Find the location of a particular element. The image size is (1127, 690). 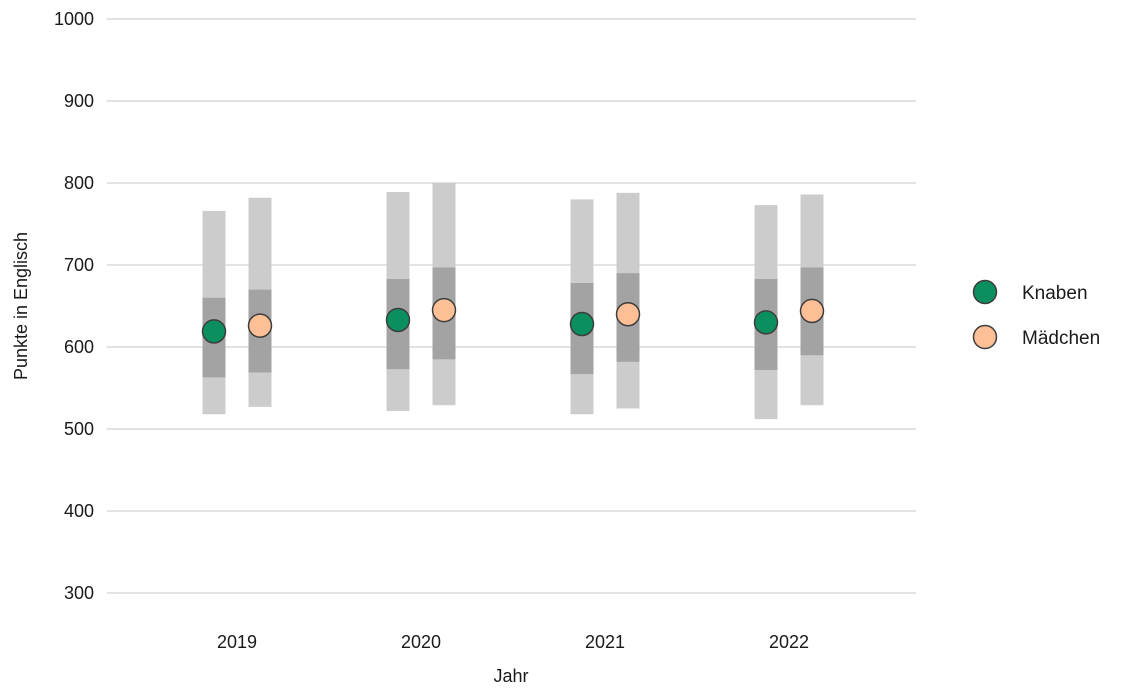

y-tick-label: 400 is located at coordinates (79, 511).